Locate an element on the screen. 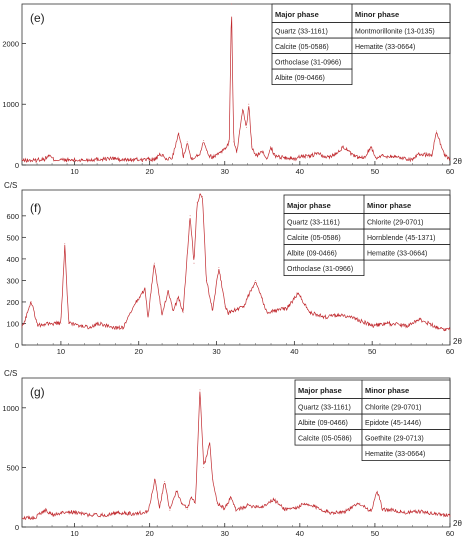  major-phase-entry: Orthoclase (31-0966) is located at coordinates (320, 269).